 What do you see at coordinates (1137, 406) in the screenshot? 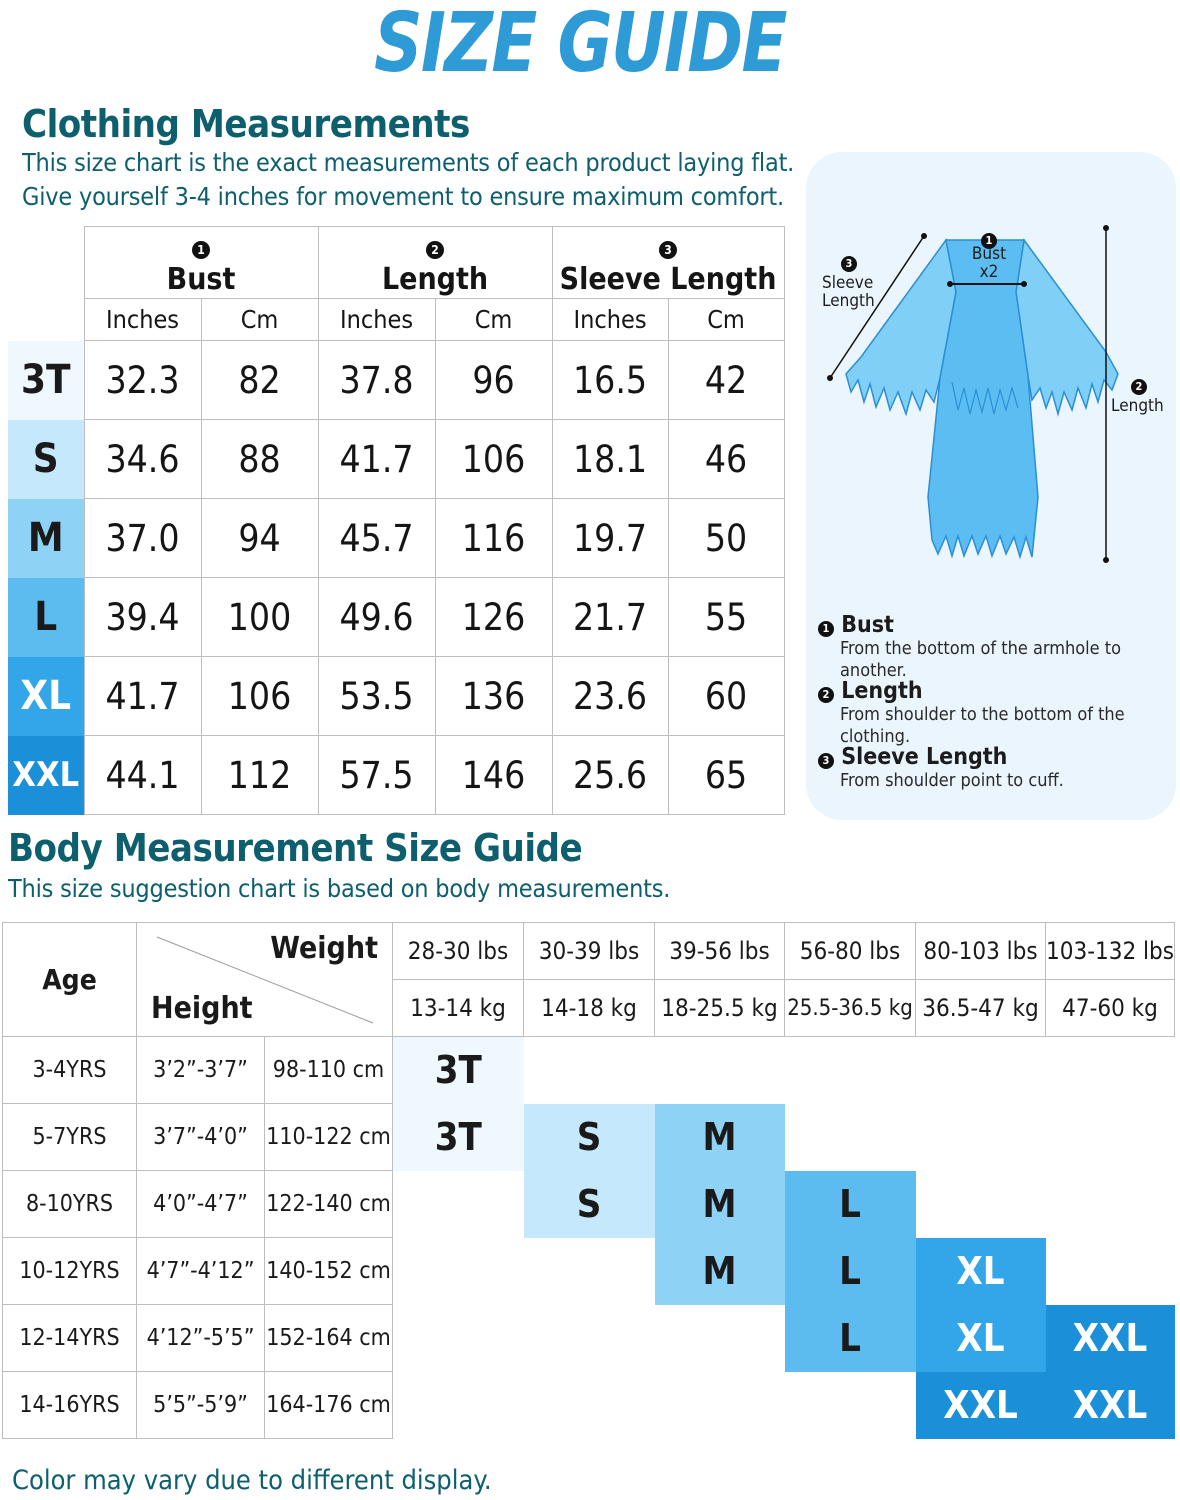
I see `diagram-length-label: Length` at bounding box center [1137, 406].